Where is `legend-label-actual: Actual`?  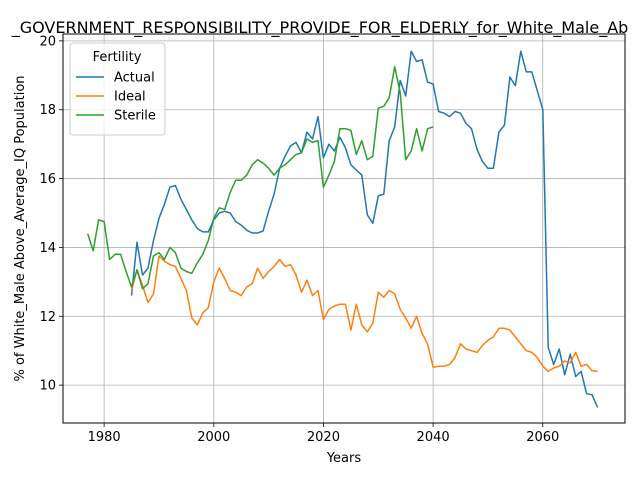
legend-label-actual: Actual is located at coordinates (134, 78).